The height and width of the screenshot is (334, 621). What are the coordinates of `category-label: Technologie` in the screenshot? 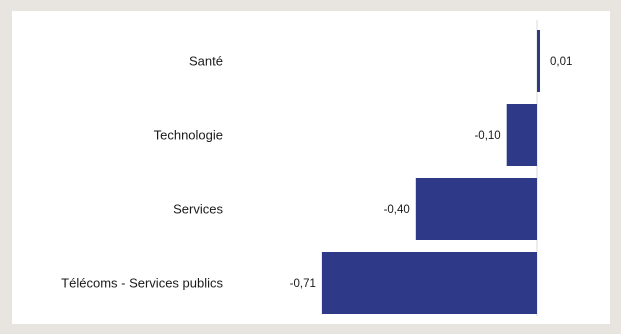 It's located at (188, 135).